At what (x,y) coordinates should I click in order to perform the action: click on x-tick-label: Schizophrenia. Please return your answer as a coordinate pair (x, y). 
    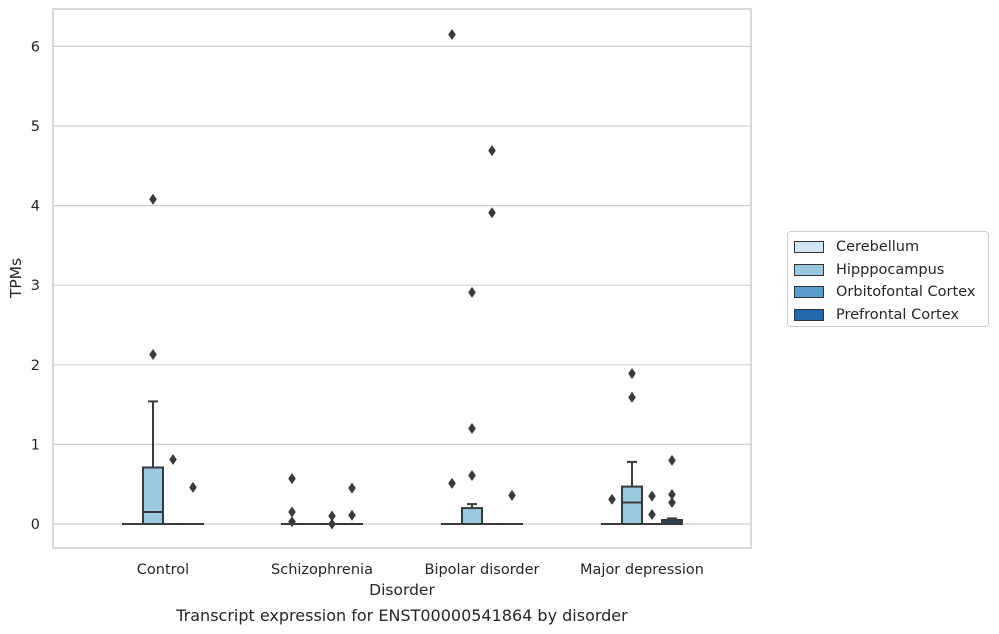
    Looking at the image, I should click on (322, 570).